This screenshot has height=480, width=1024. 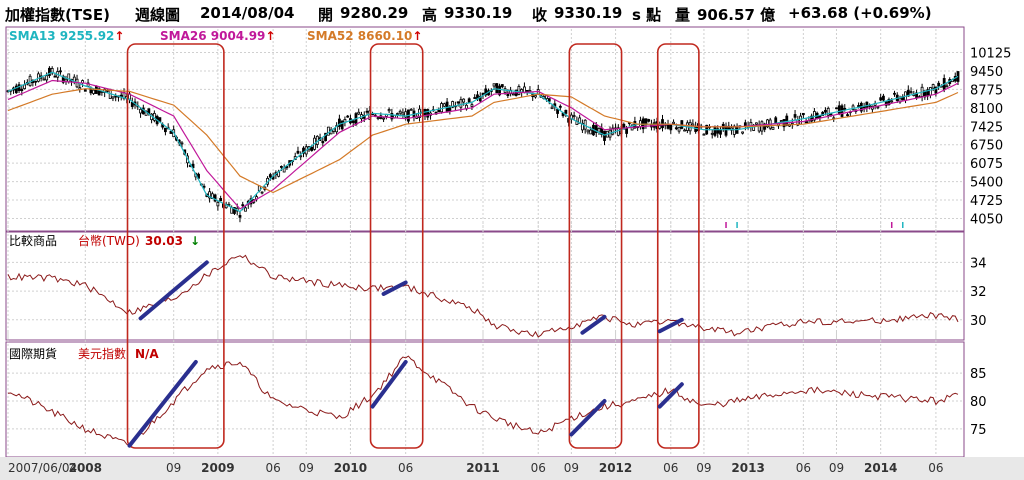 I want to click on y-tick-label: 80, so click(x=978, y=402).